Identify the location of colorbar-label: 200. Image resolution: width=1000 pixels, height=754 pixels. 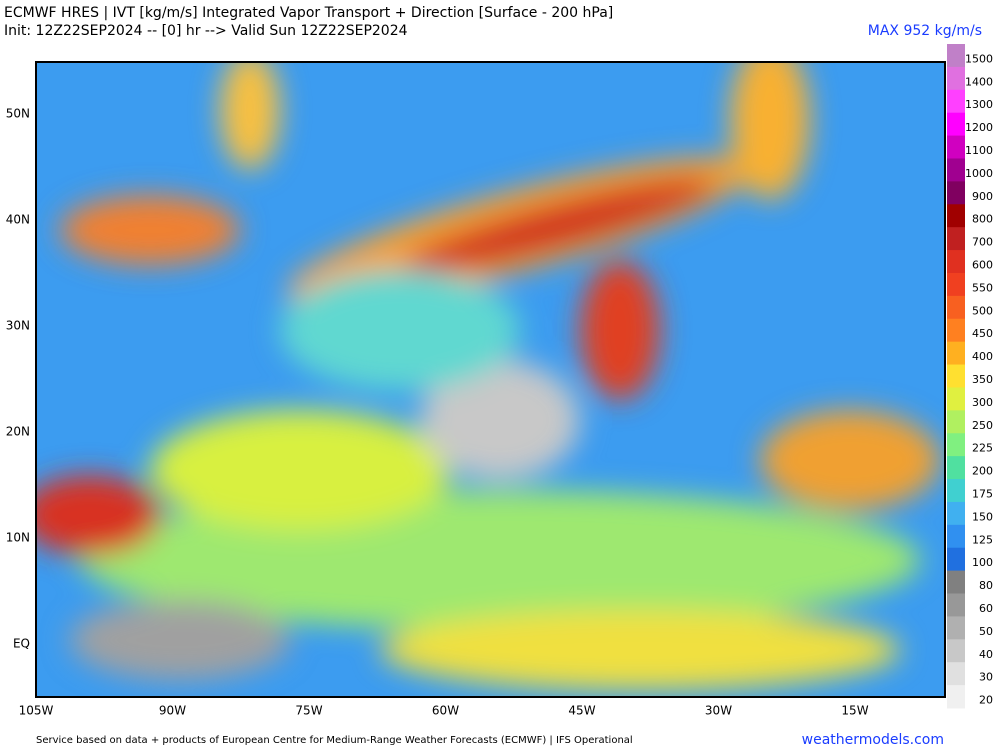
(982, 471).